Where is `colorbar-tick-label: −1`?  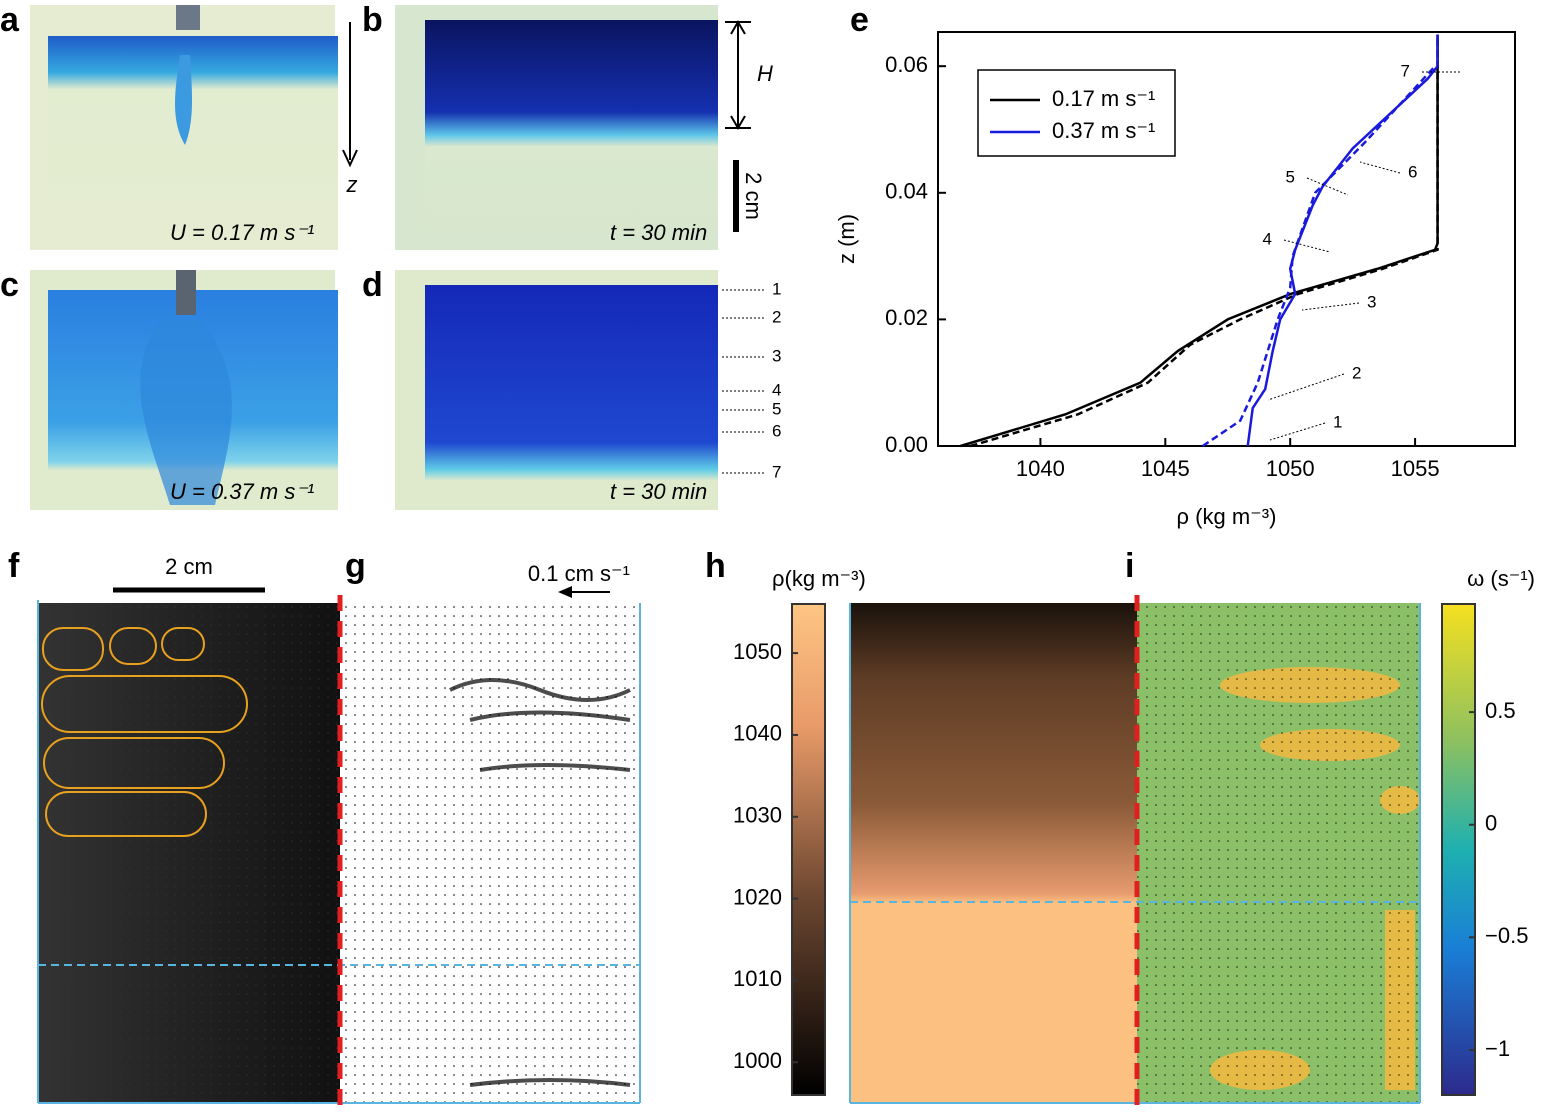 colorbar-tick-label: −1 is located at coordinates (1497, 1048).